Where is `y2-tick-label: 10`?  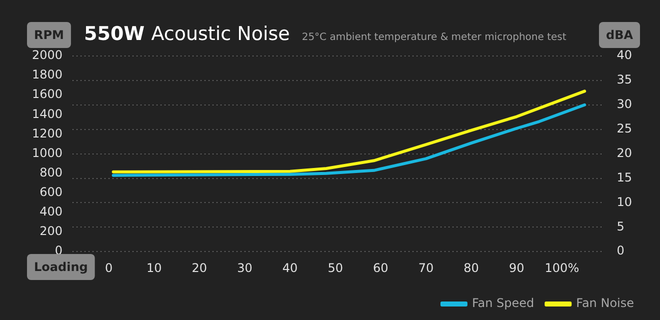 y2-tick-label: 10 is located at coordinates (624, 201).